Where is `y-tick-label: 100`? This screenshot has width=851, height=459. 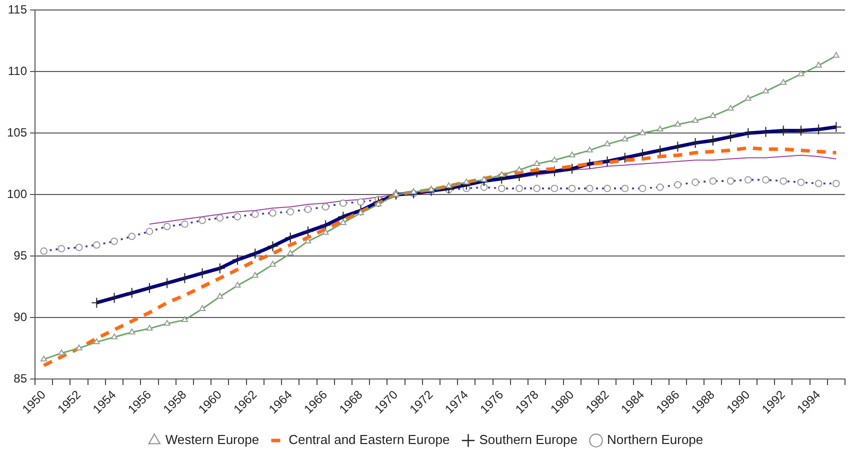
y-tick-label: 100 is located at coordinates (17, 193).